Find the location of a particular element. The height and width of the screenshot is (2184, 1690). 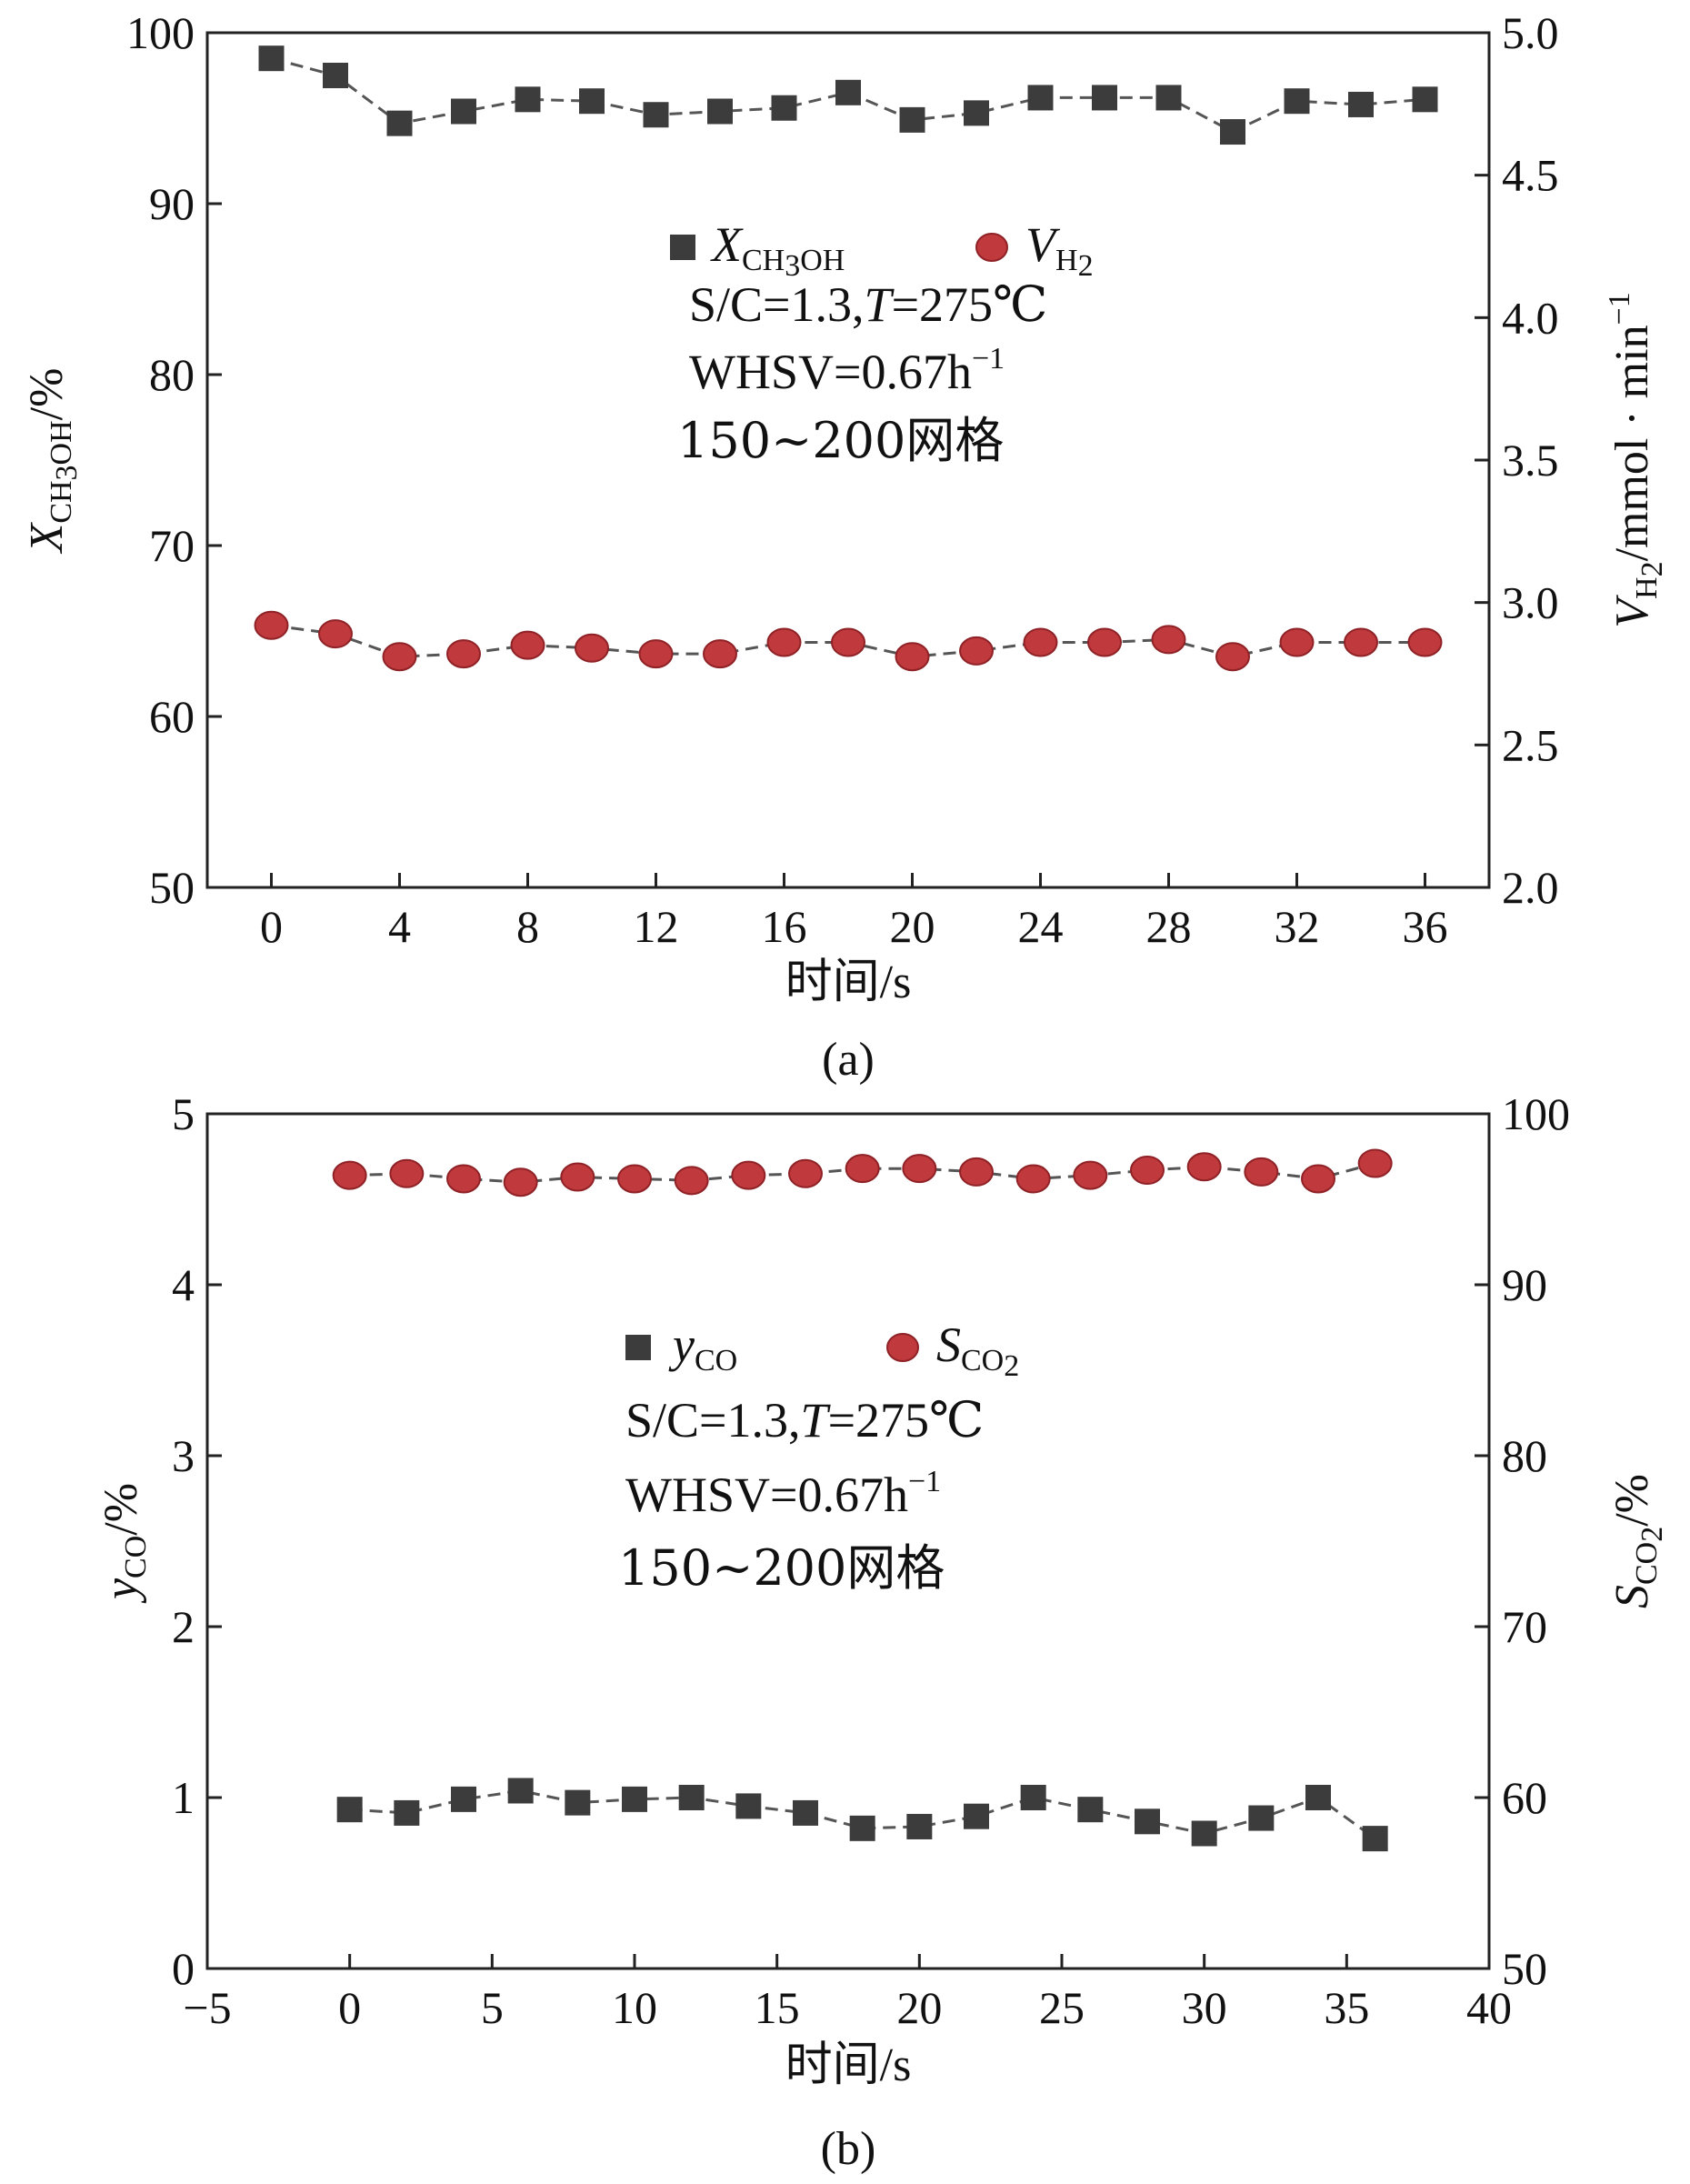

y-right-tick-label: 90 is located at coordinates (1524, 1284).